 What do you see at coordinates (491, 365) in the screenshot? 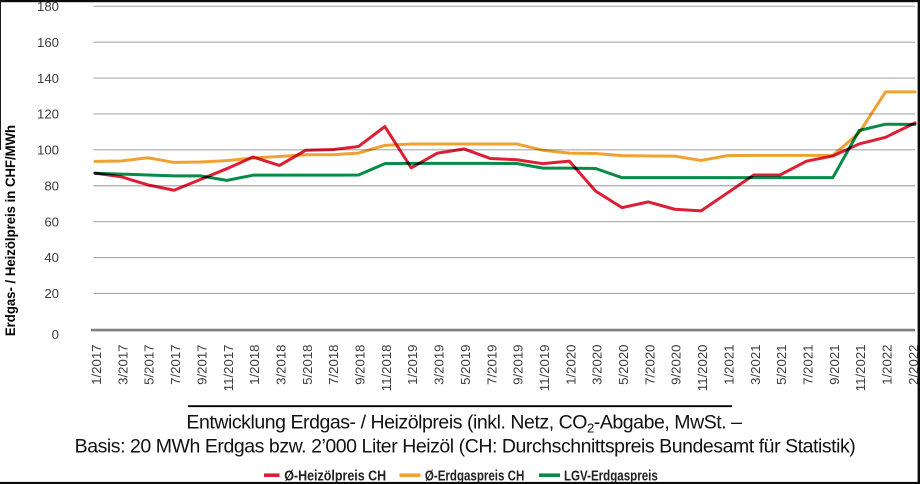
I see `svg-text: 7/2019` at bounding box center [491, 365].